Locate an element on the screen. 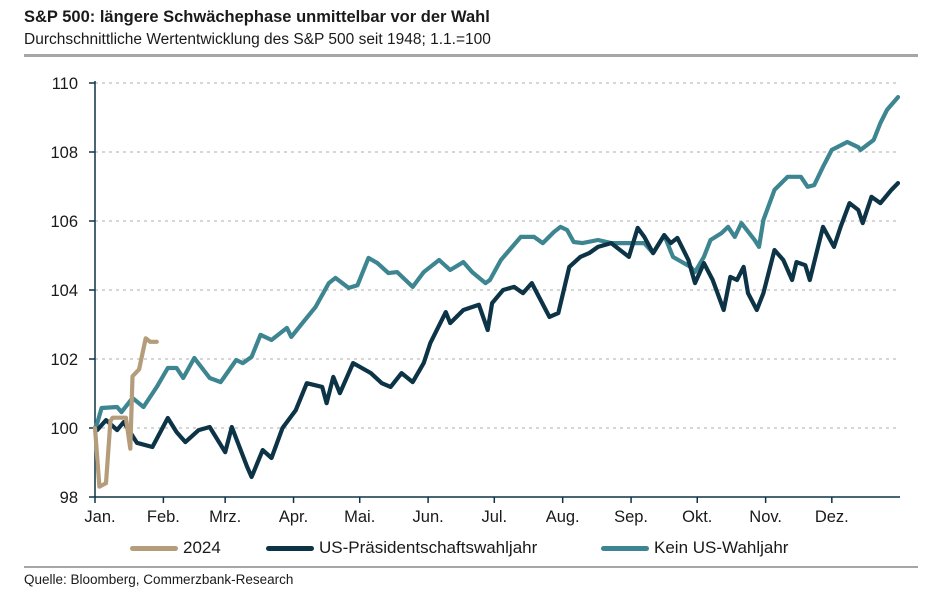 This screenshot has height=591, width=939. header-divider is located at coordinates (471, 55).